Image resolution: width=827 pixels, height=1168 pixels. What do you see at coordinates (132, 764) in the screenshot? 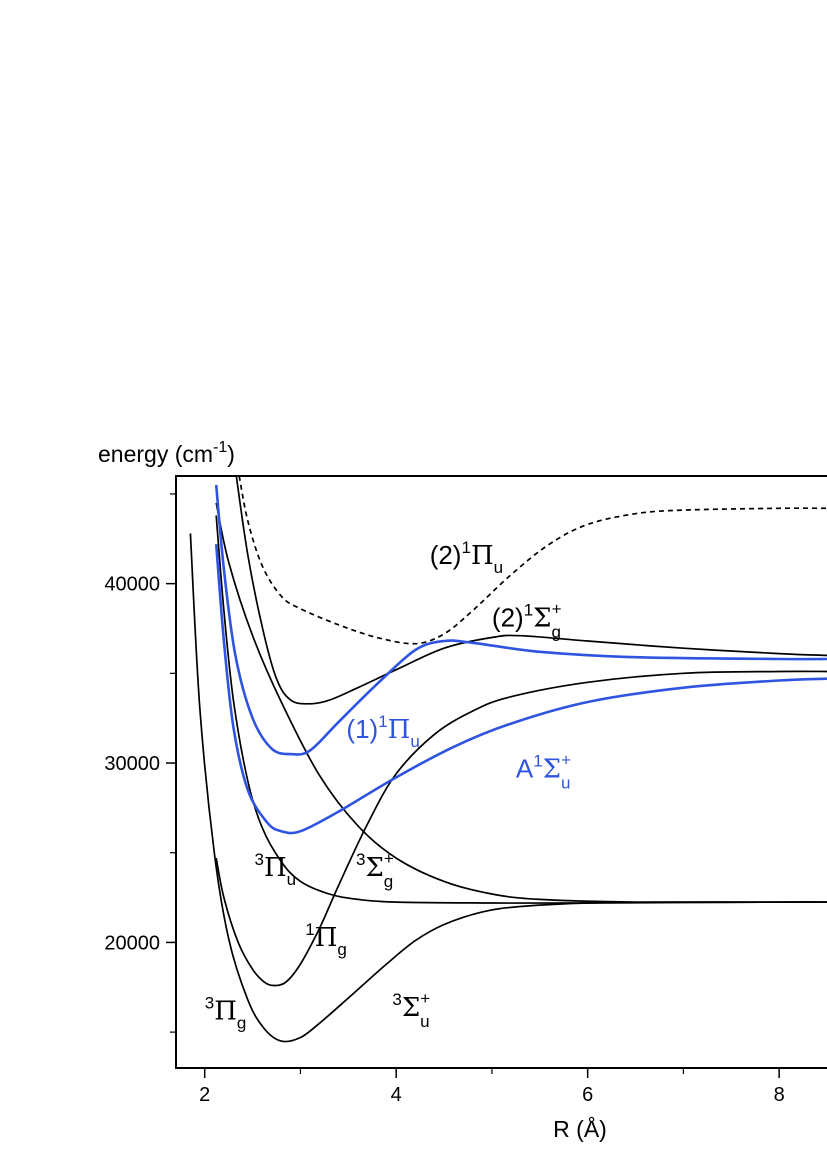
I see `y-tick-label: 30000` at bounding box center [132, 764].